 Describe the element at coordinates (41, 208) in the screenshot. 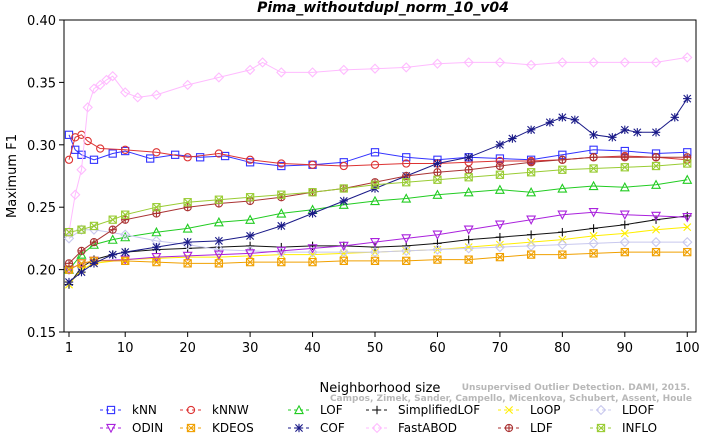

I see `y-tick-label: 0.25` at that location.